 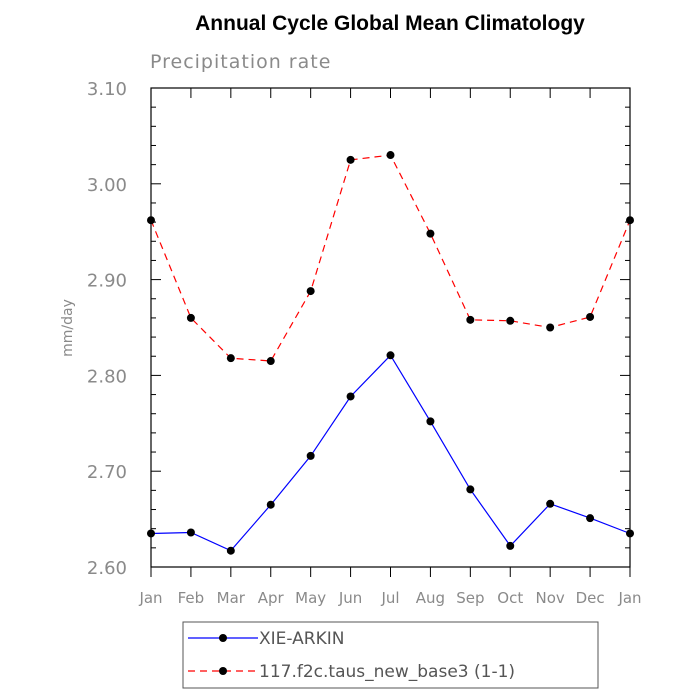 I want to click on legend-box, so click(x=390, y=655).